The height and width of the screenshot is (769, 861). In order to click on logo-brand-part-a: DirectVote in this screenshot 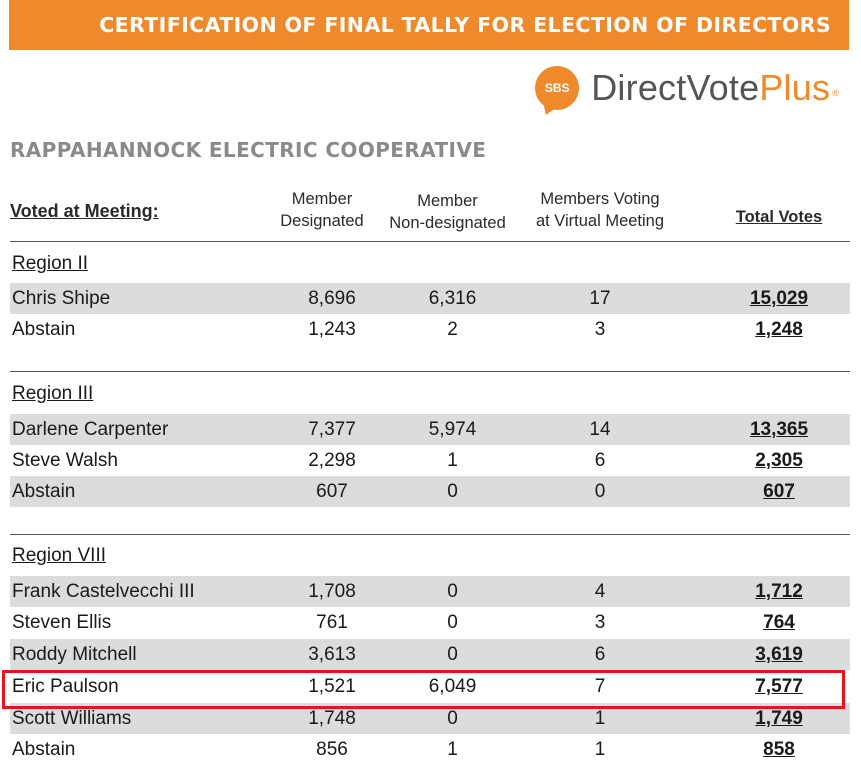, I will do `click(675, 87)`.